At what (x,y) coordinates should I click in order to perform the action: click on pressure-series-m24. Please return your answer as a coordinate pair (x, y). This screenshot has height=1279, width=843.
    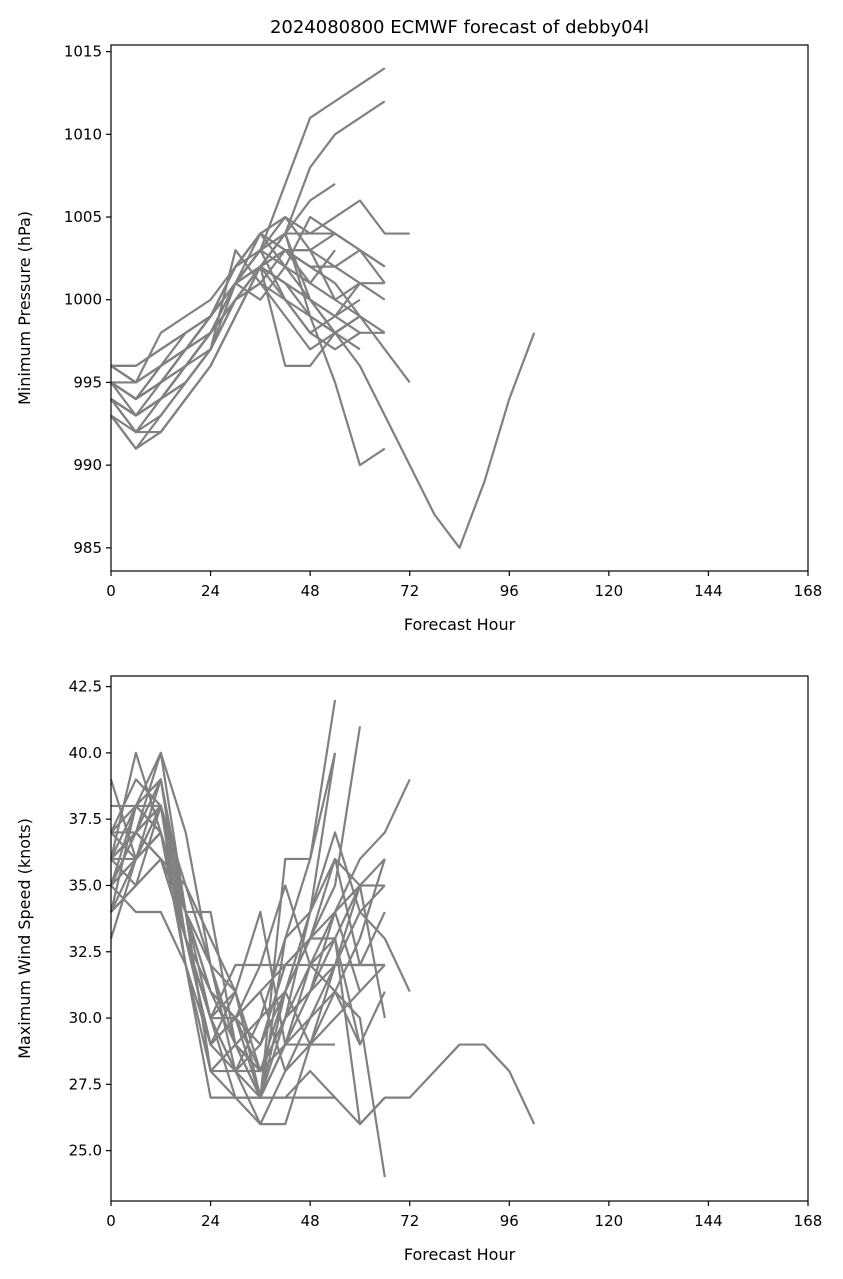
    Looking at the image, I should click on (223, 316).